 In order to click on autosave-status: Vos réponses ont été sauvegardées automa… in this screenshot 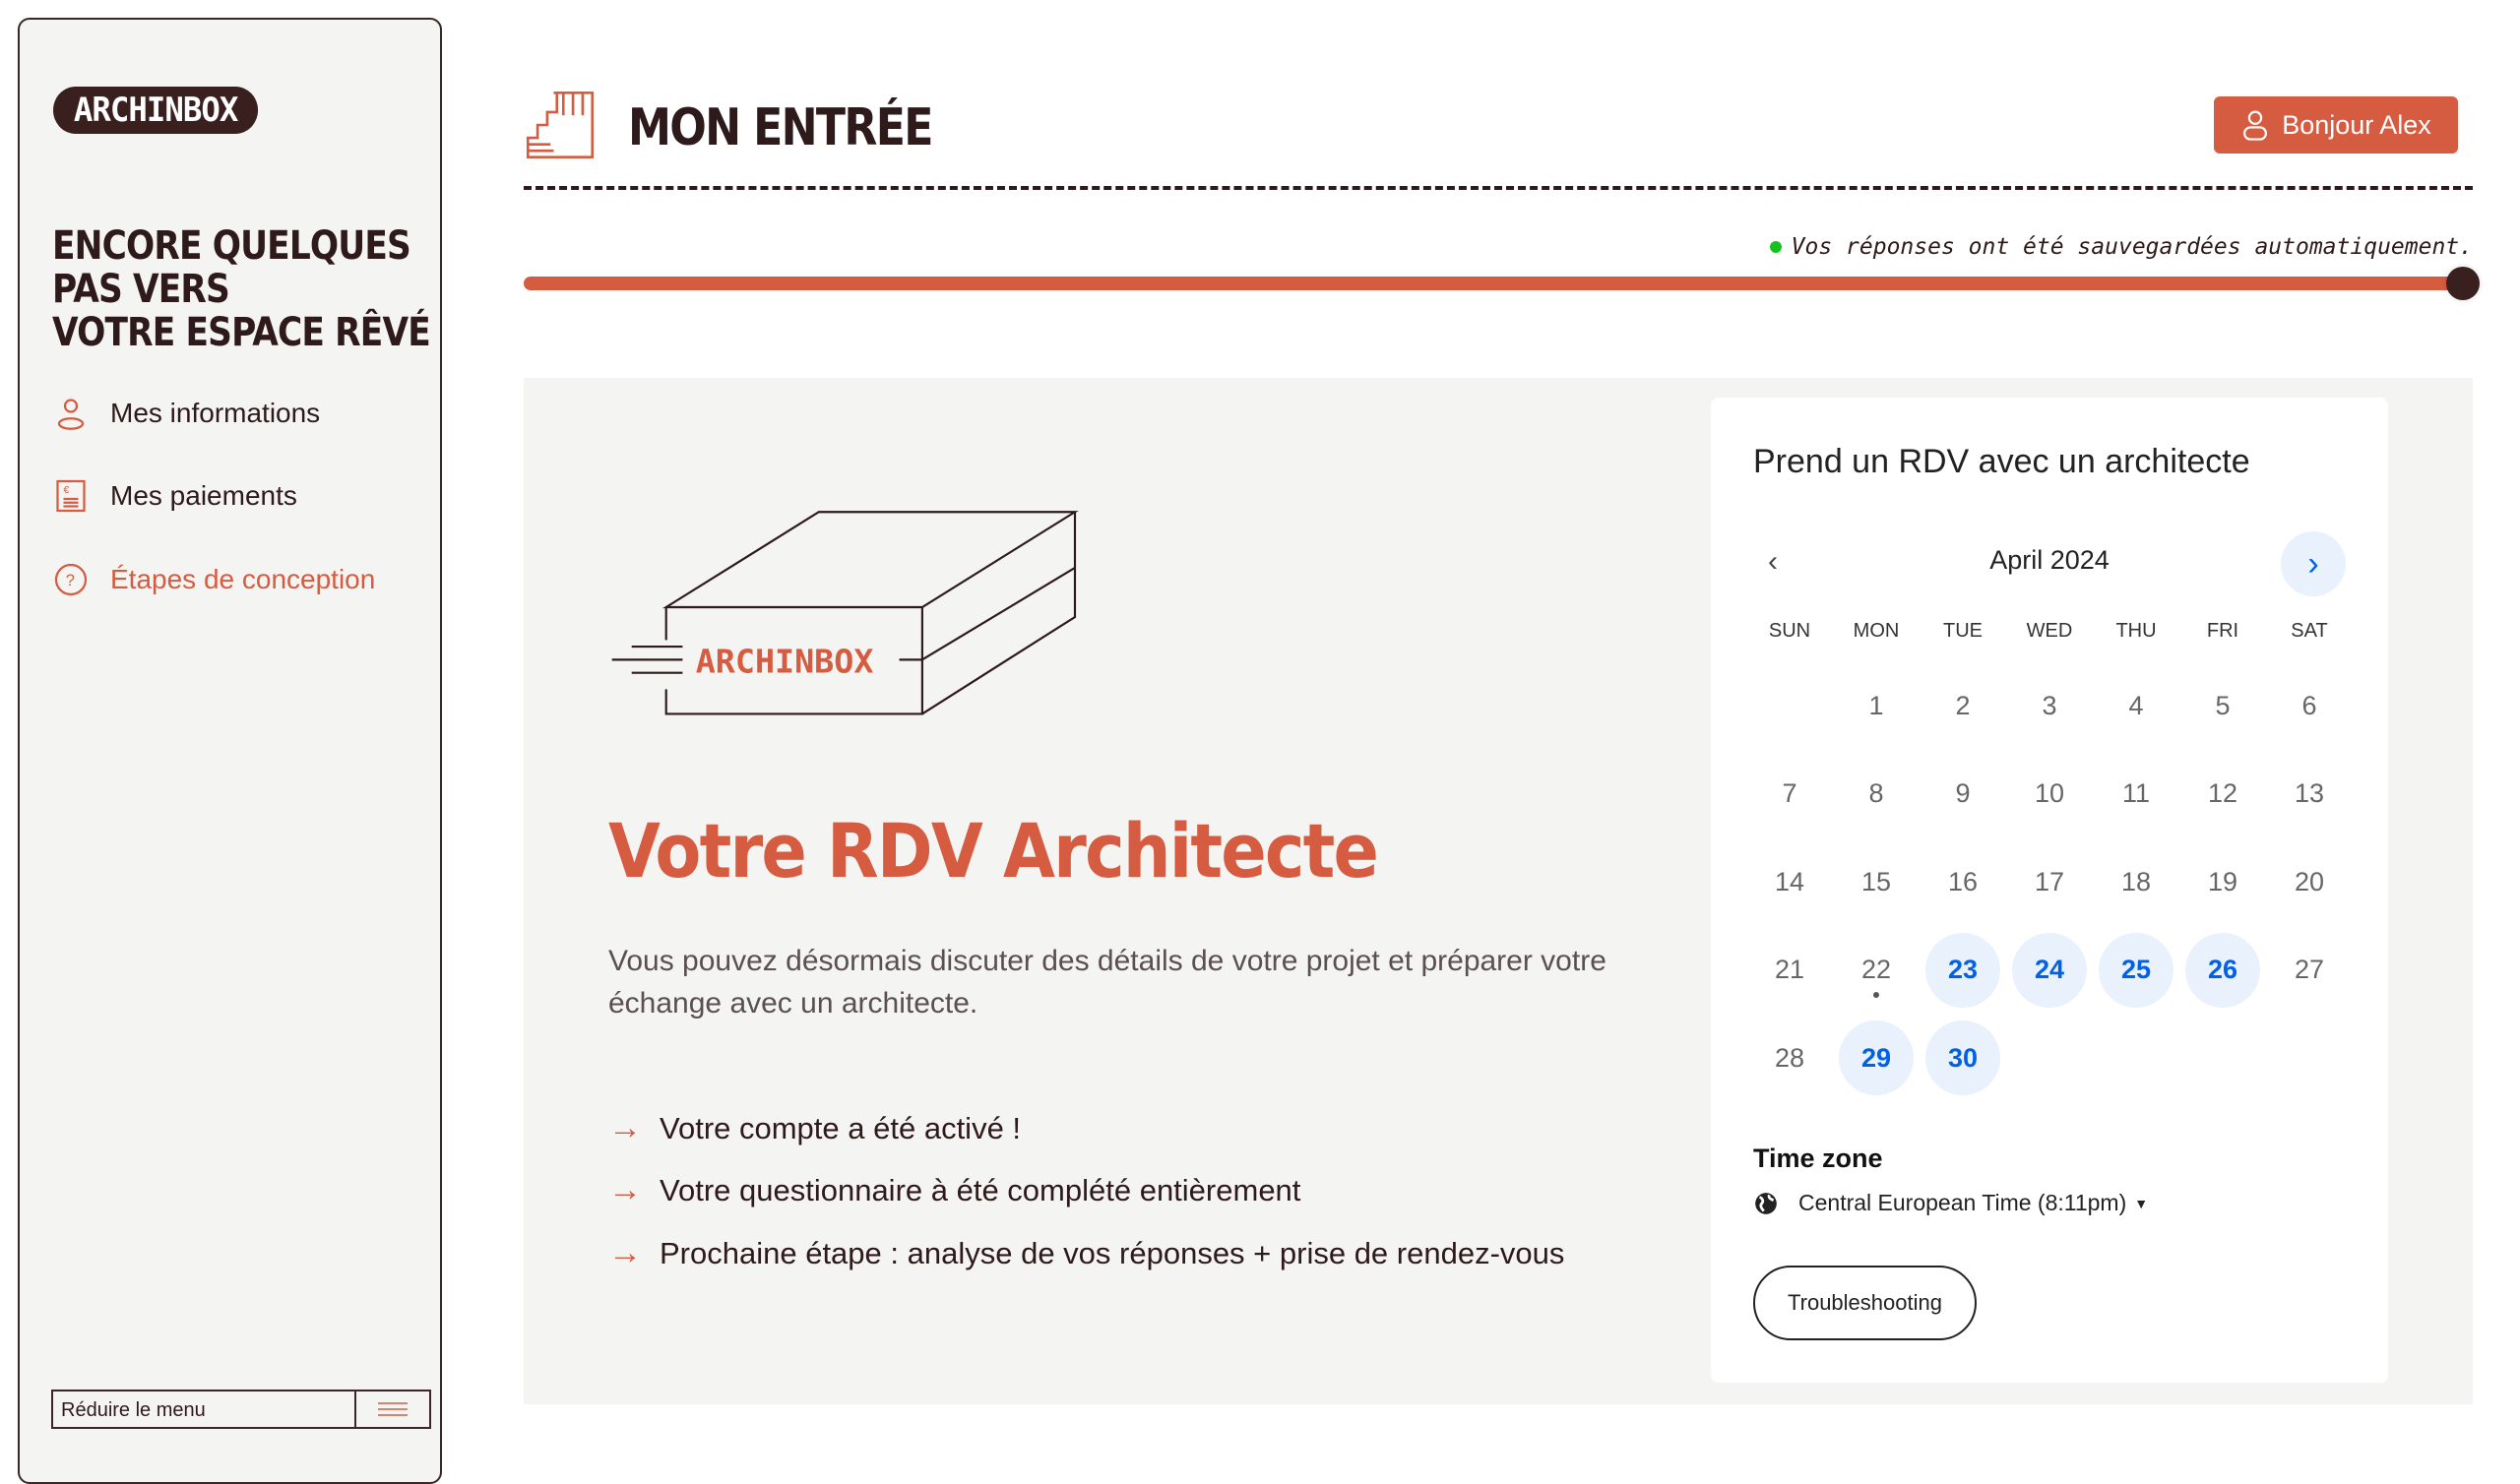, I will do `click(2121, 247)`.